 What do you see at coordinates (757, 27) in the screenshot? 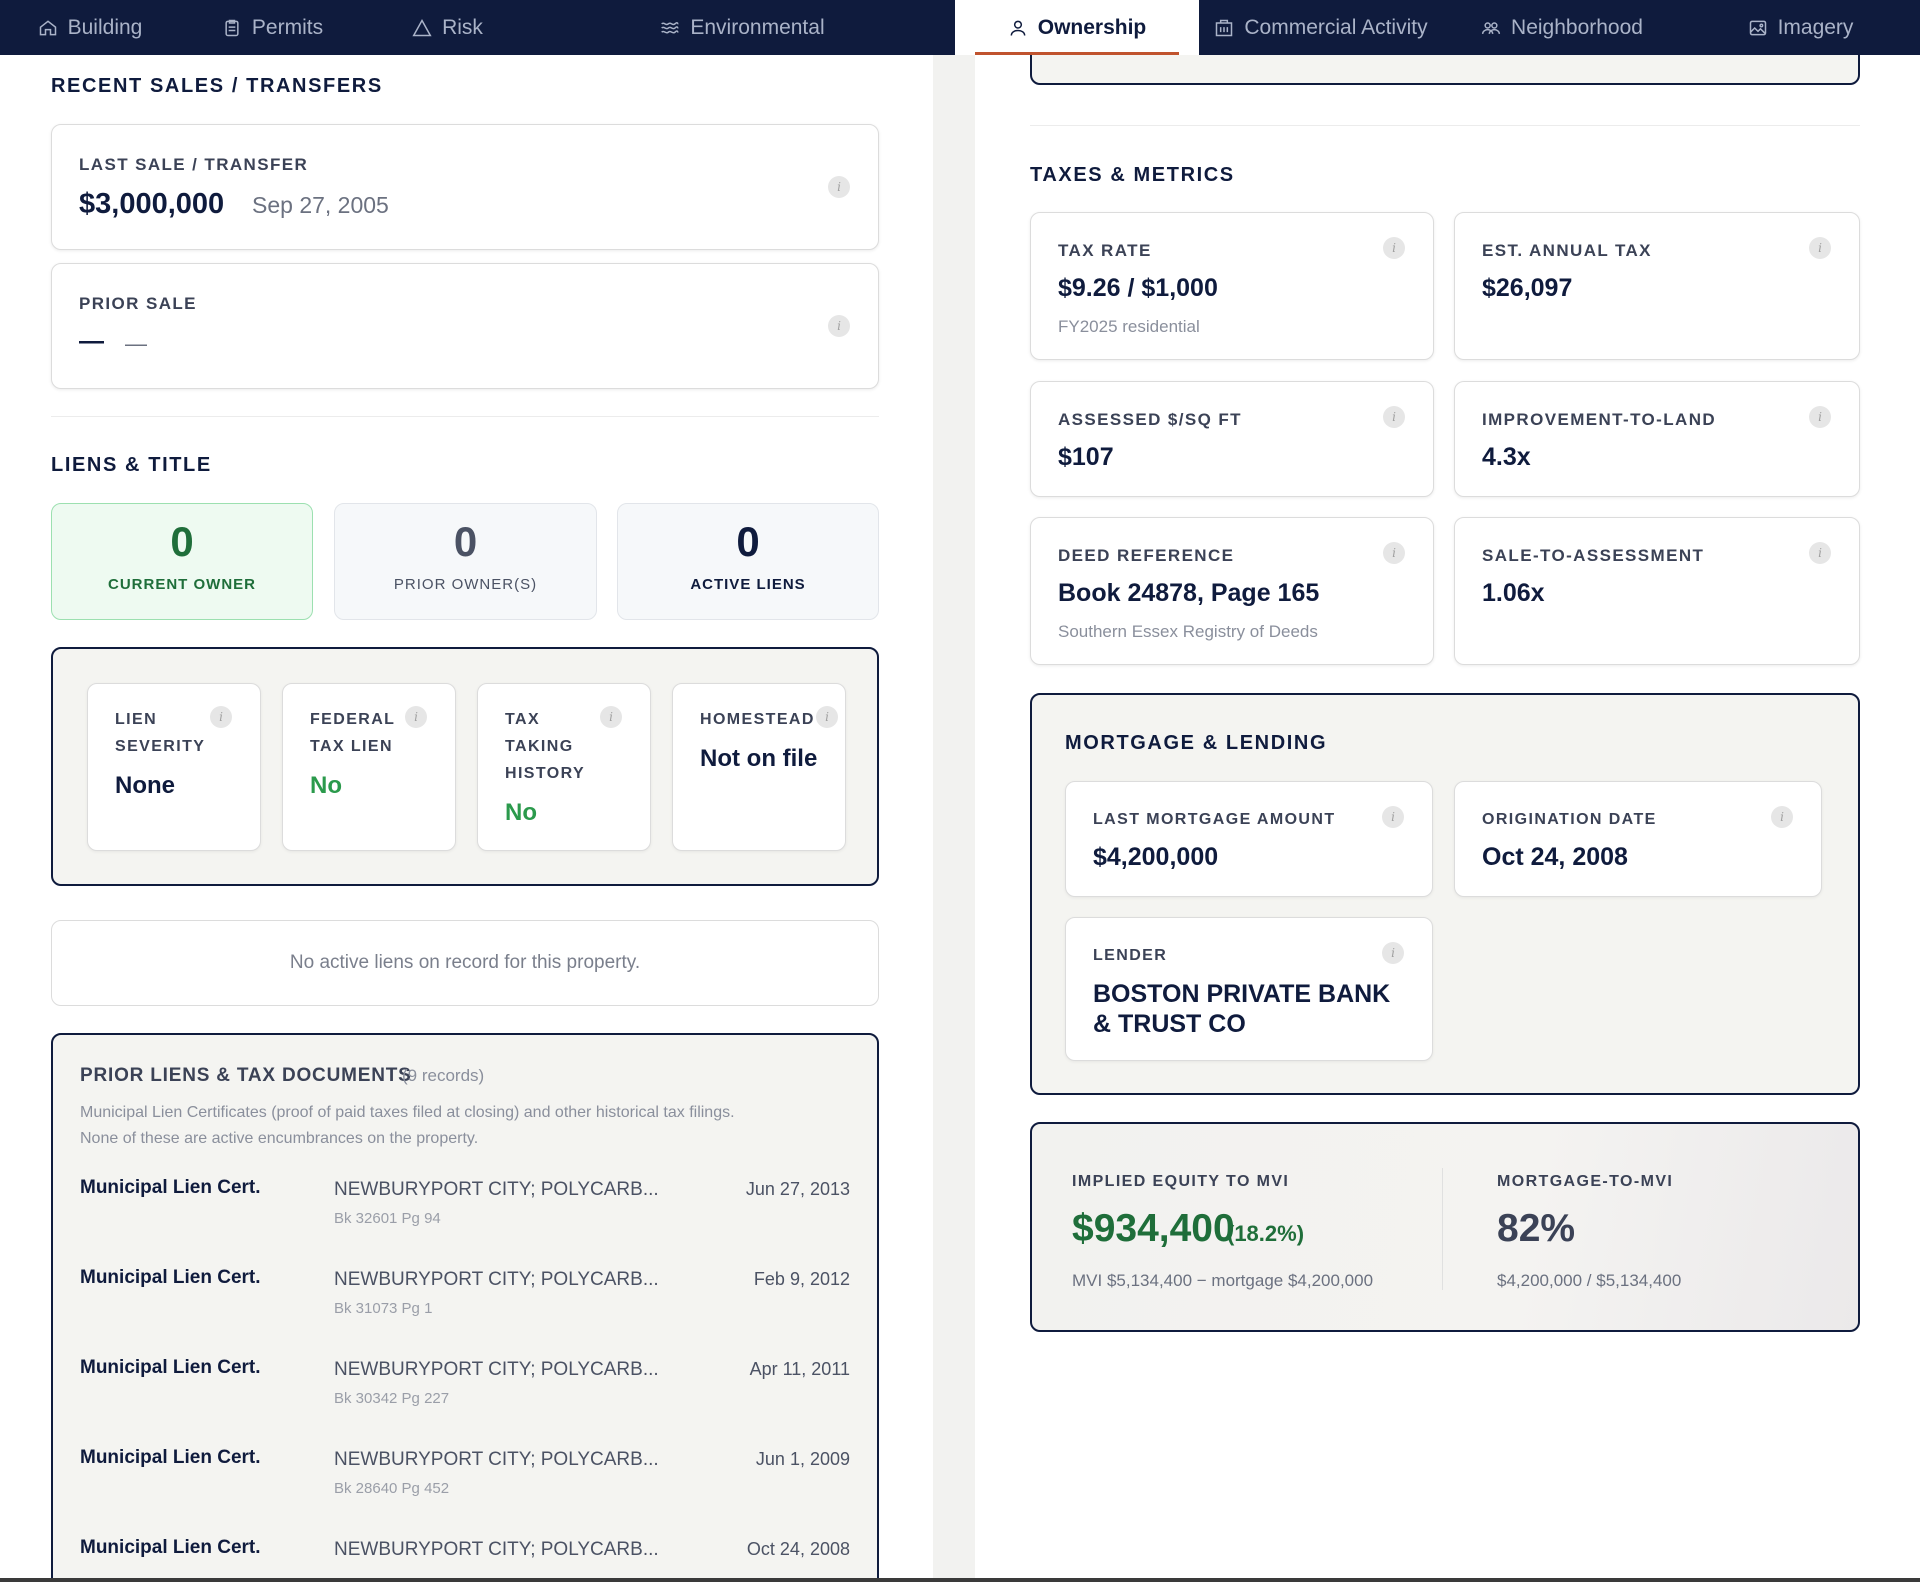
I see `tab-label: Environmental` at bounding box center [757, 27].